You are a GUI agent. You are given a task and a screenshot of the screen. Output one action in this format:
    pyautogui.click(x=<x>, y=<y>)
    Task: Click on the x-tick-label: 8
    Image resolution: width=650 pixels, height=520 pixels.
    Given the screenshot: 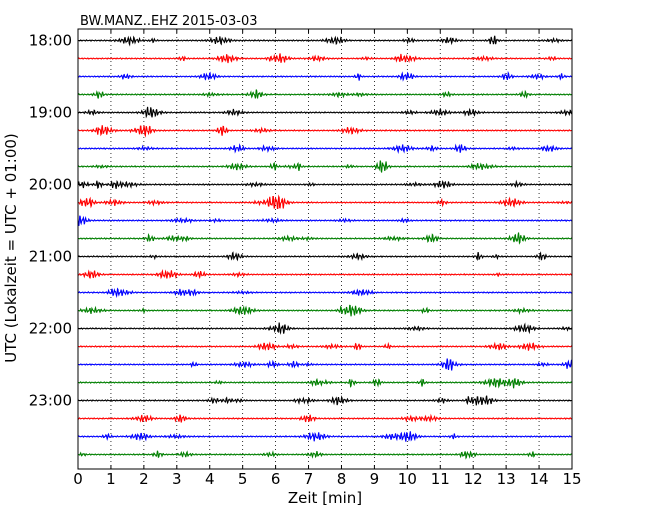 What is the action you would take?
    pyautogui.click(x=342, y=479)
    